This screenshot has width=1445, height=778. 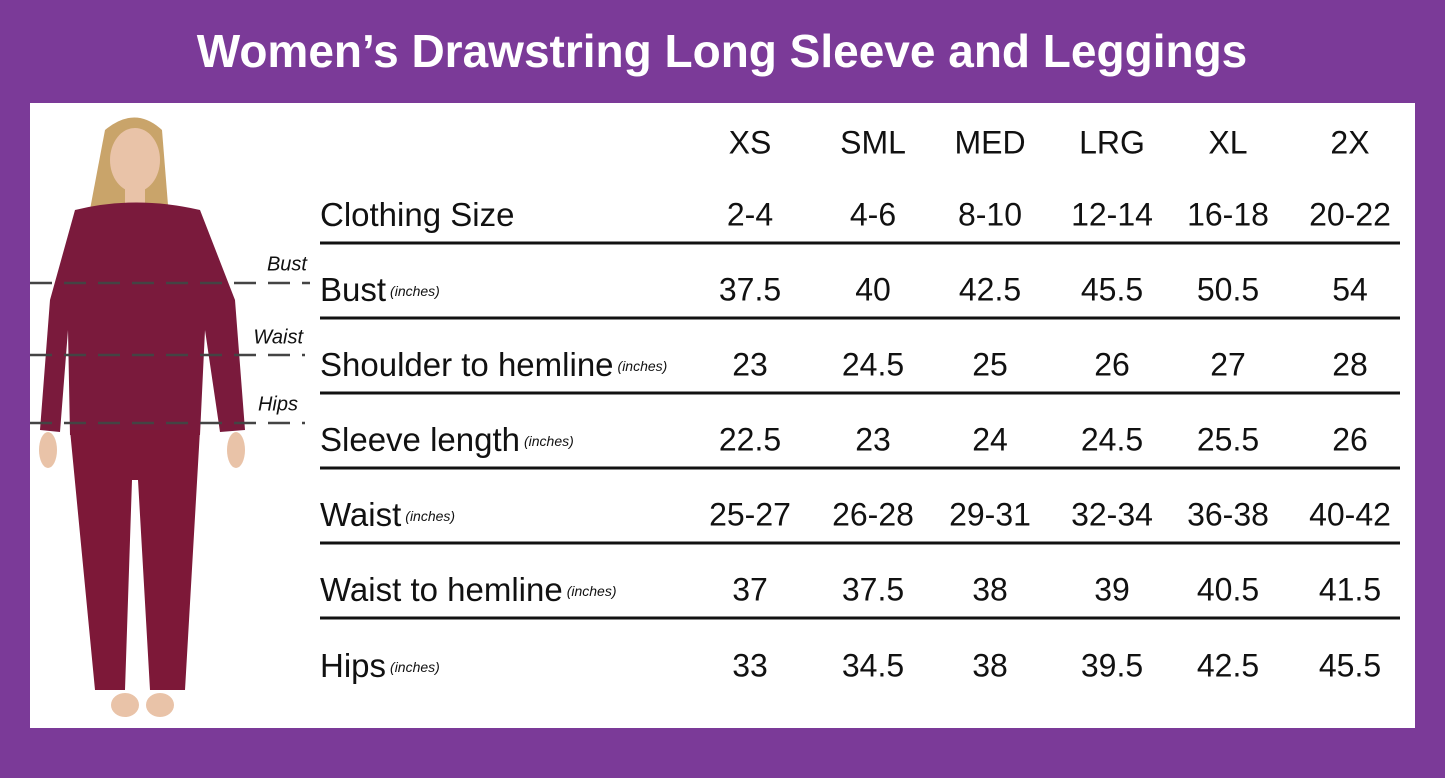 What do you see at coordinates (1112, 589) in the screenshot?
I see `cell-value: 39` at bounding box center [1112, 589].